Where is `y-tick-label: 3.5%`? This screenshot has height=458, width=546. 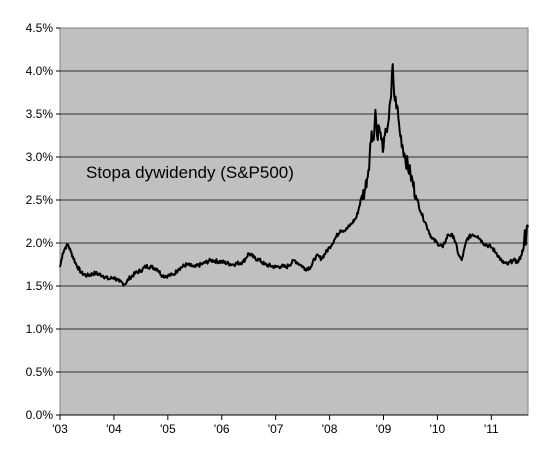 y-tick-label: 3.5% is located at coordinates (40, 114).